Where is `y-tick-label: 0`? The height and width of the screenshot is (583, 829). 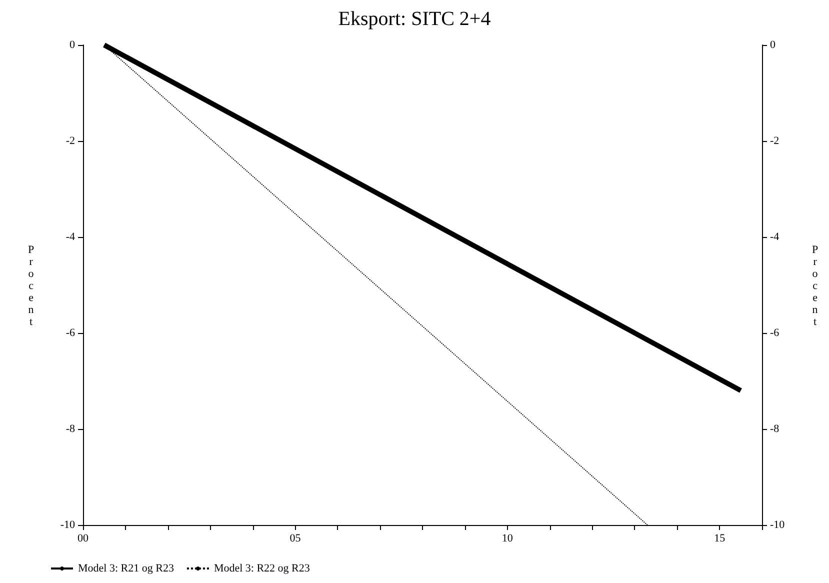 y-tick-label: 0 is located at coordinates (73, 45).